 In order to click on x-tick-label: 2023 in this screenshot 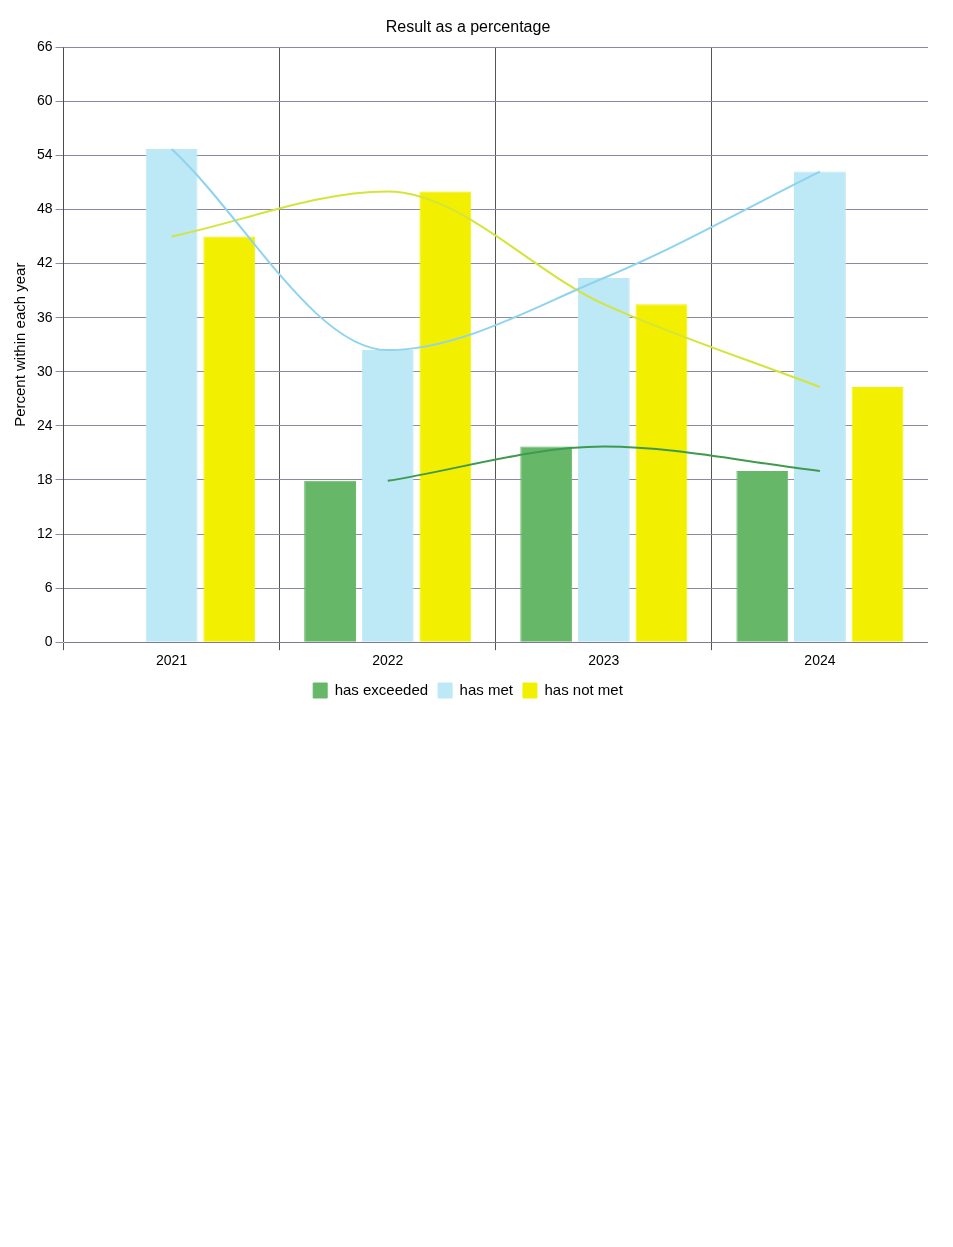, I will do `click(604, 660)`.